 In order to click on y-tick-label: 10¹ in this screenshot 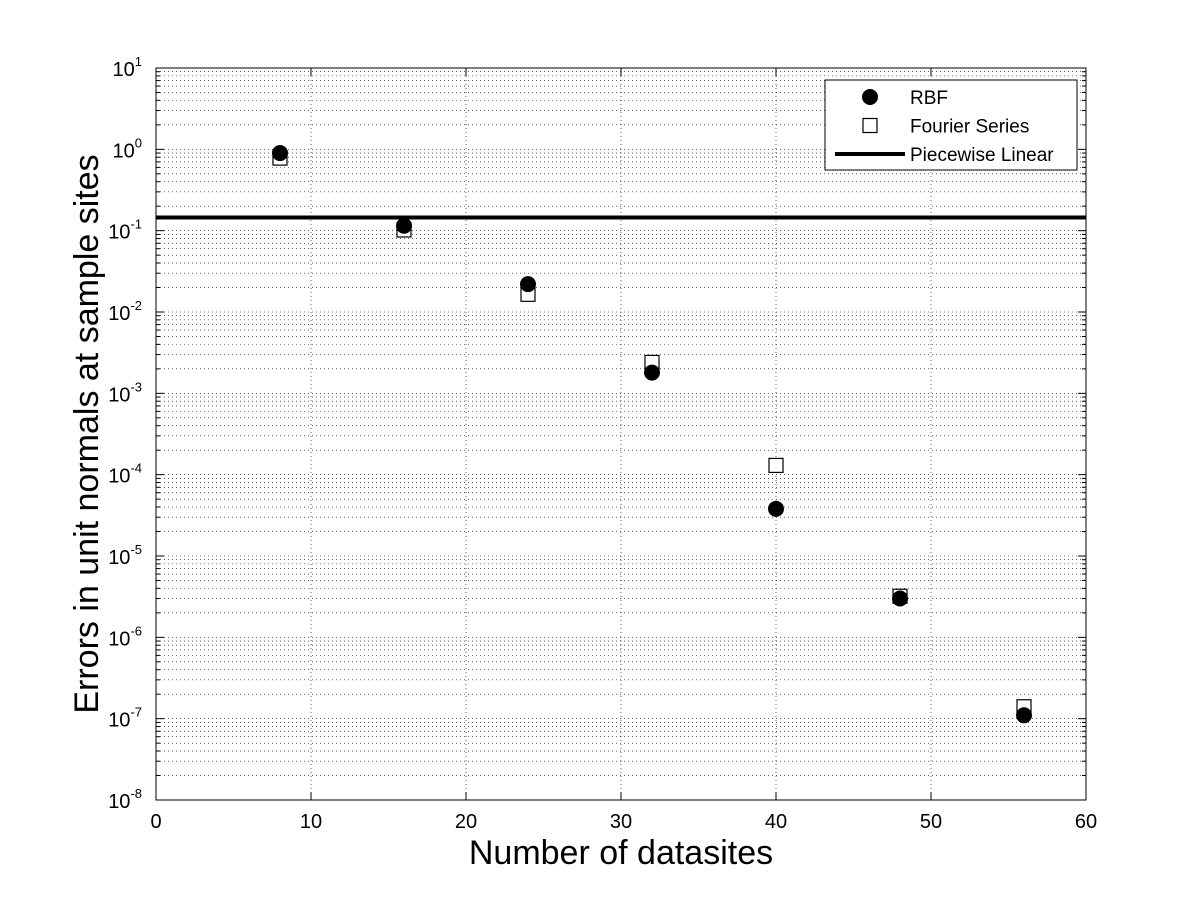, I will do `click(127, 67)`.